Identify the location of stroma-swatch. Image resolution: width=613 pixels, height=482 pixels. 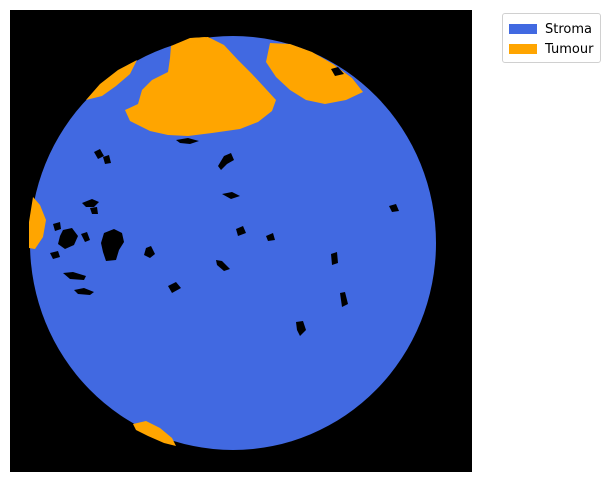
(523, 29).